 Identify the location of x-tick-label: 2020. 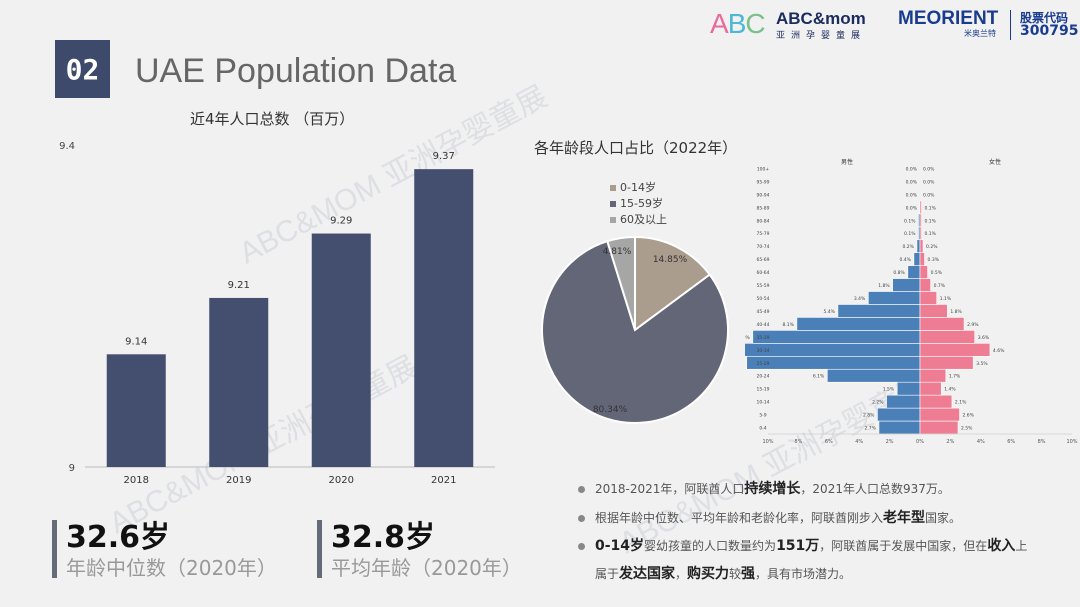
(341, 480).